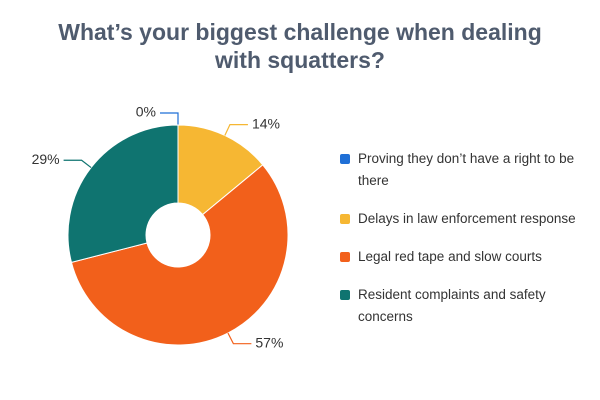 Image resolution: width=600 pixels, height=400 pixels. I want to click on data-label: 29%, so click(46, 159).